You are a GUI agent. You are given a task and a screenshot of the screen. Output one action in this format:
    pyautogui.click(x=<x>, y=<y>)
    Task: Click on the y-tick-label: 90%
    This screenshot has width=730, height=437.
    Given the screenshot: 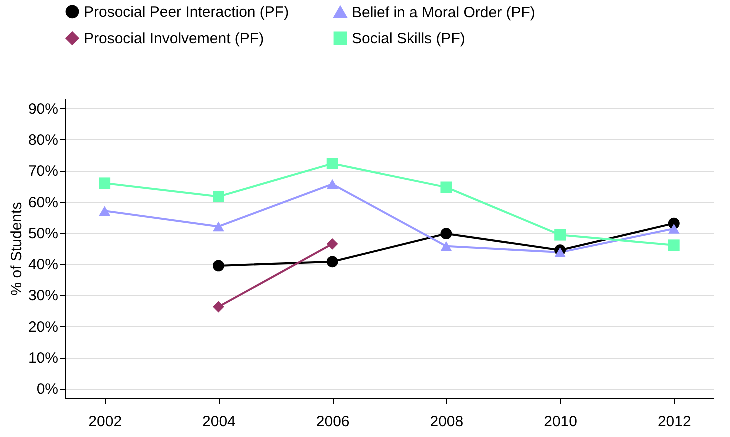 What is the action you would take?
    pyautogui.click(x=43, y=109)
    